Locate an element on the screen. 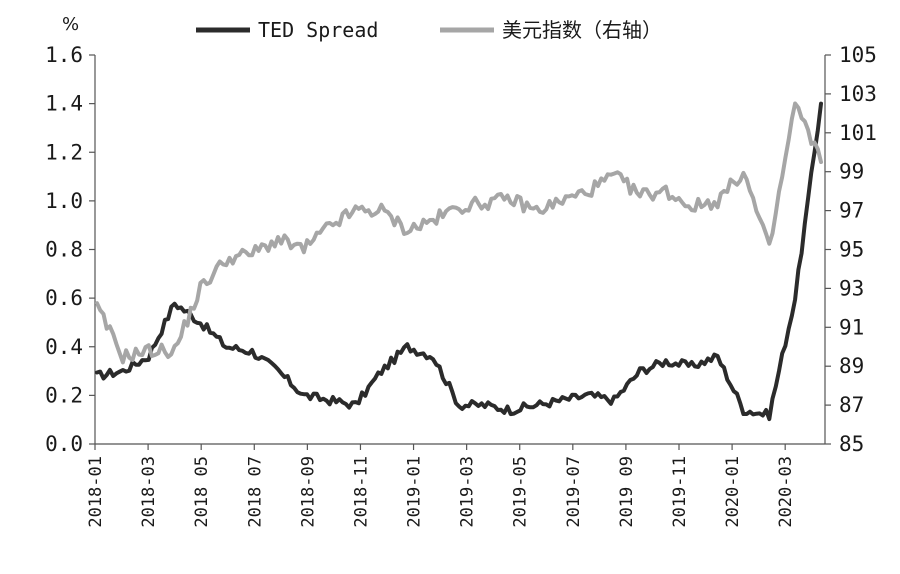 The image size is (900, 574). right-tick-label: 99 is located at coordinates (851, 172).